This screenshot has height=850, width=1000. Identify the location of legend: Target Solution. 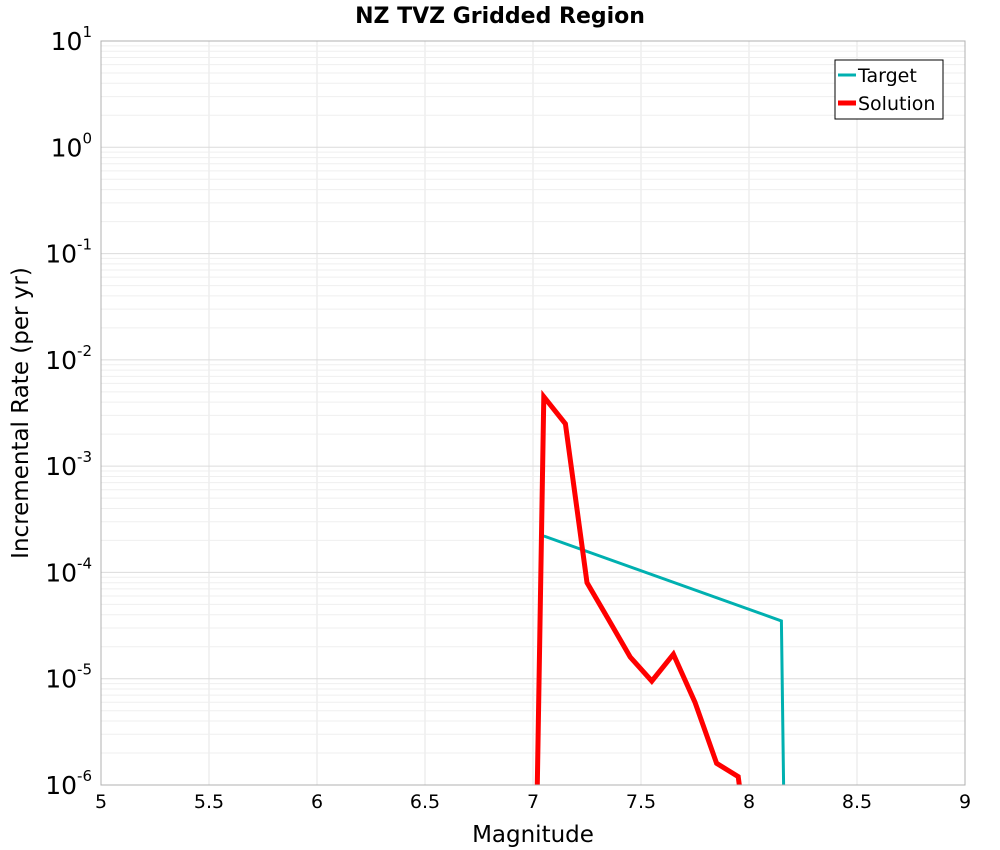
(889, 89).